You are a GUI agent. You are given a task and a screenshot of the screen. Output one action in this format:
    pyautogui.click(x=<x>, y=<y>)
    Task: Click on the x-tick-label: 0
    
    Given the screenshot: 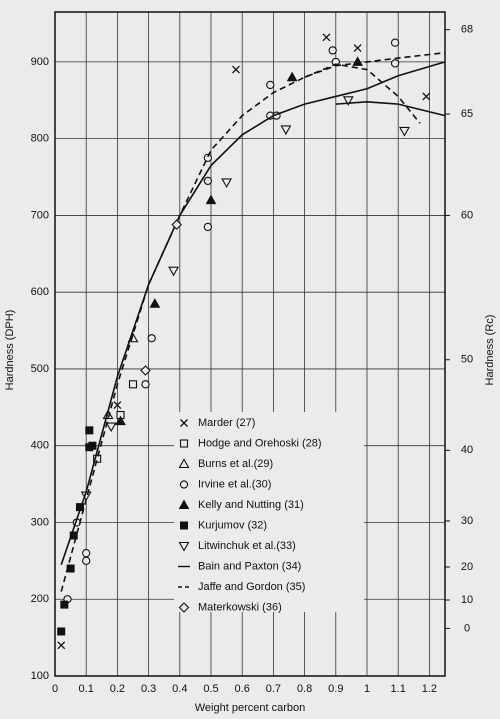 What is the action you would take?
    pyautogui.click(x=55, y=689)
    